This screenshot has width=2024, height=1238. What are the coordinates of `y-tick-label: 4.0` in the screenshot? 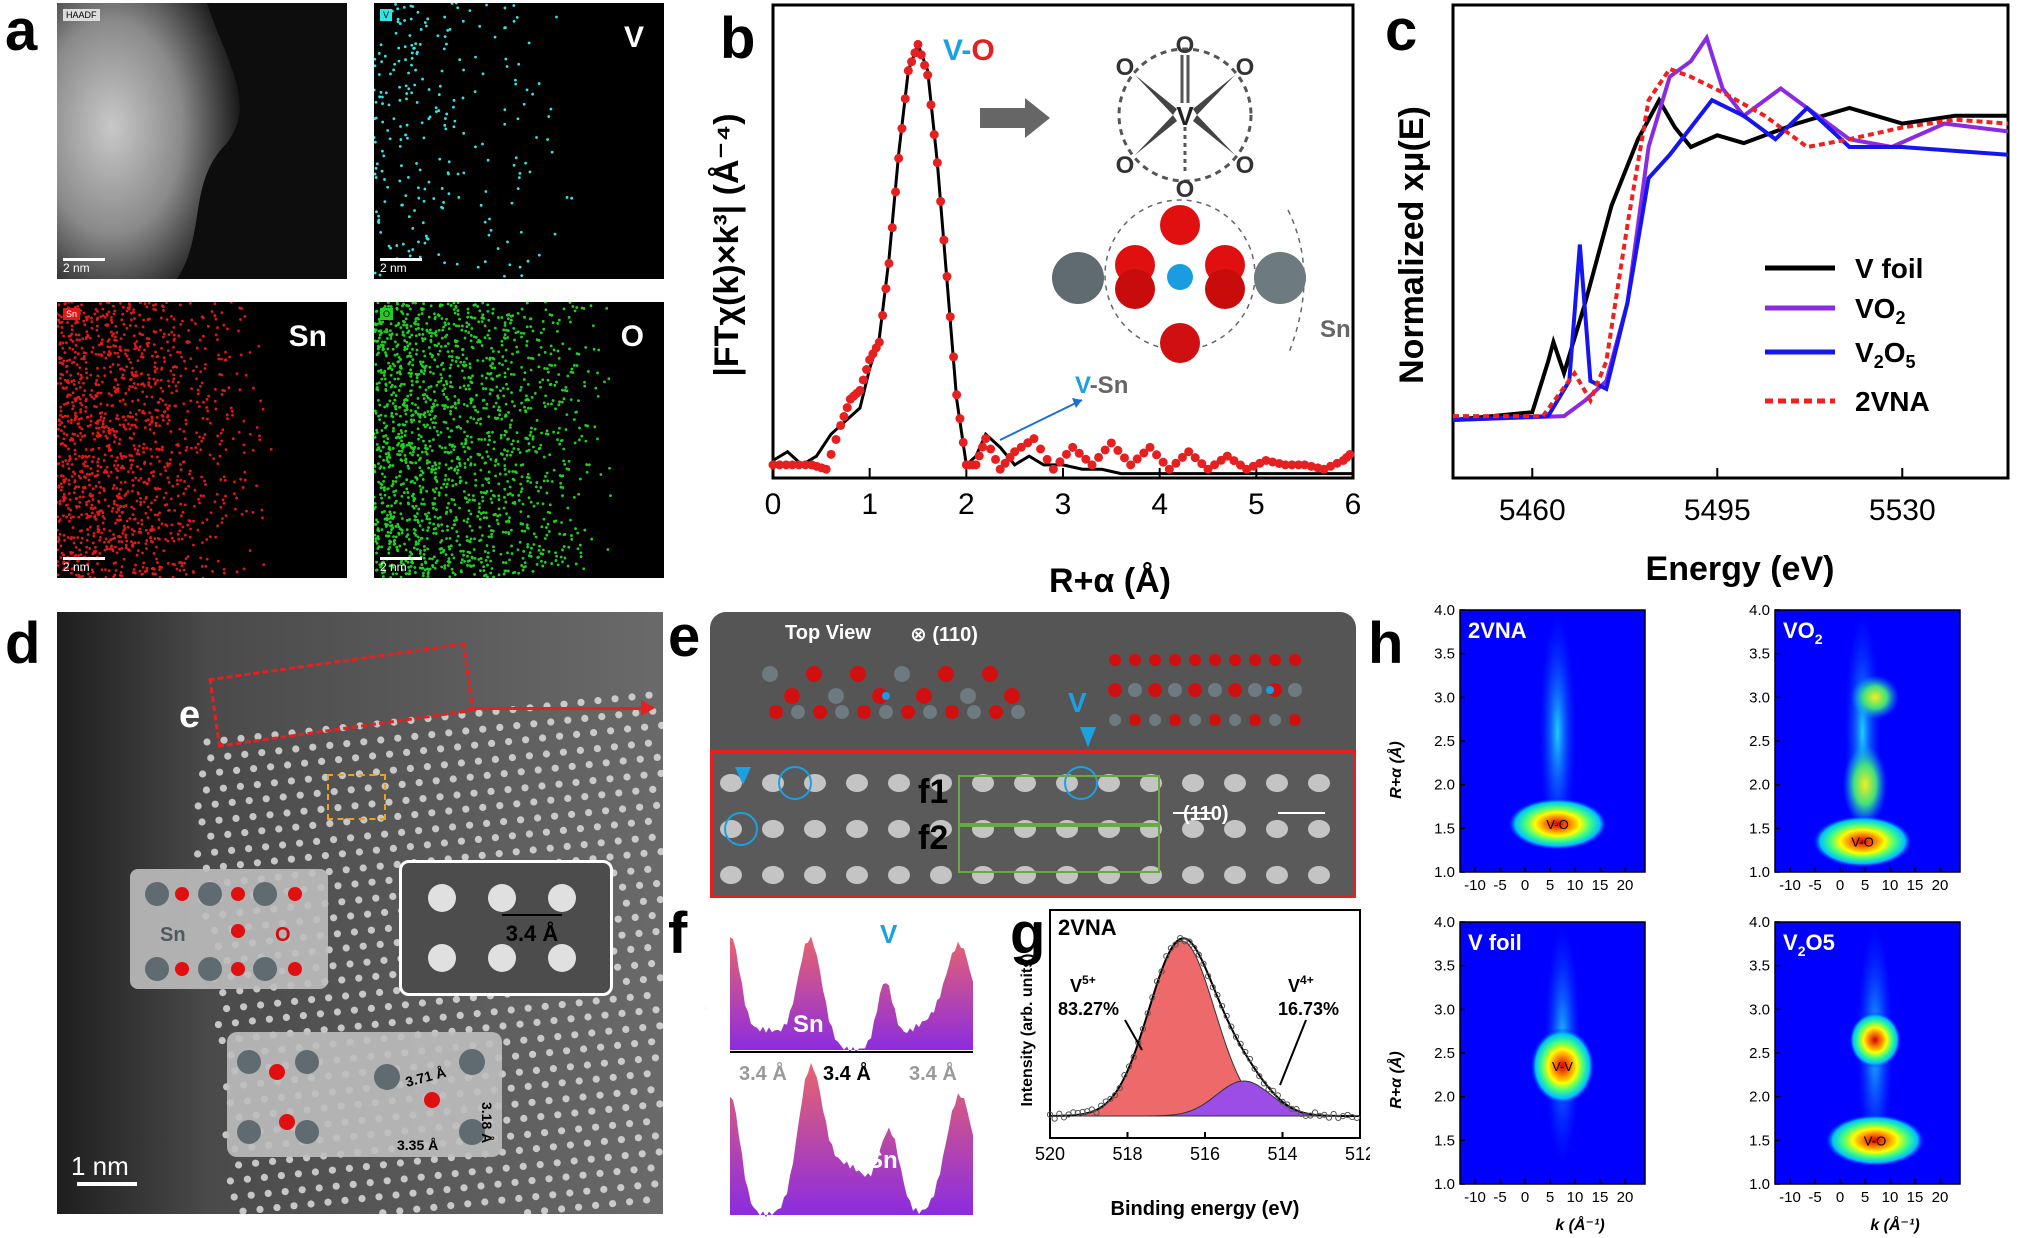 It's located at (1759, 610).